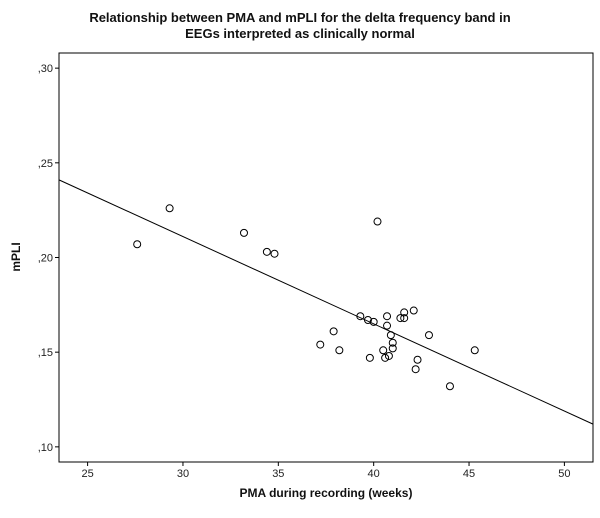  I want to click on x-tick-label: 35, so click(278, 474).